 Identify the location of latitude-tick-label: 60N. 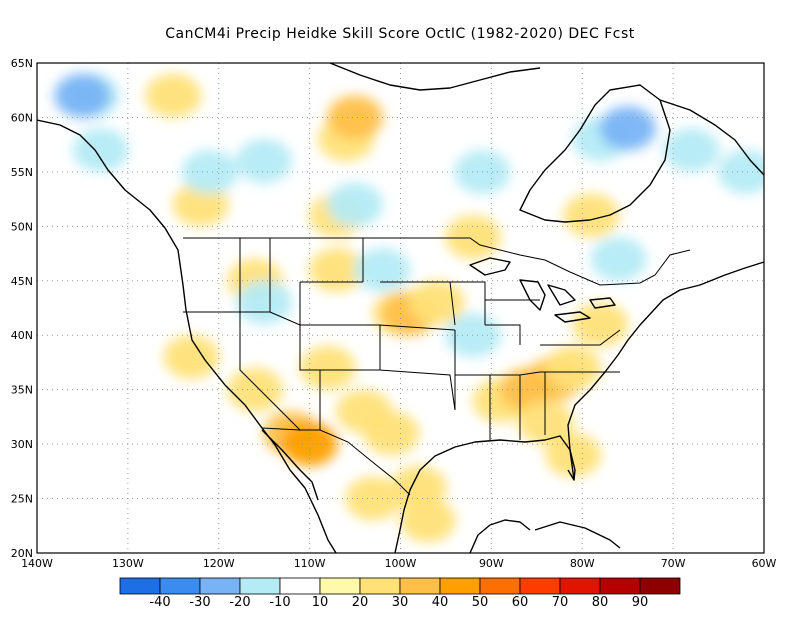
(22, 117).